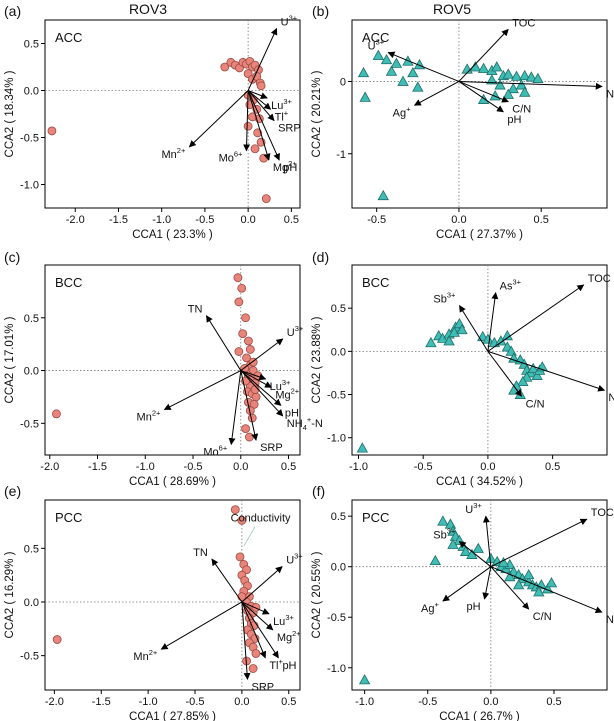  I want to click on vector-label: As3+, so click(511, 285).